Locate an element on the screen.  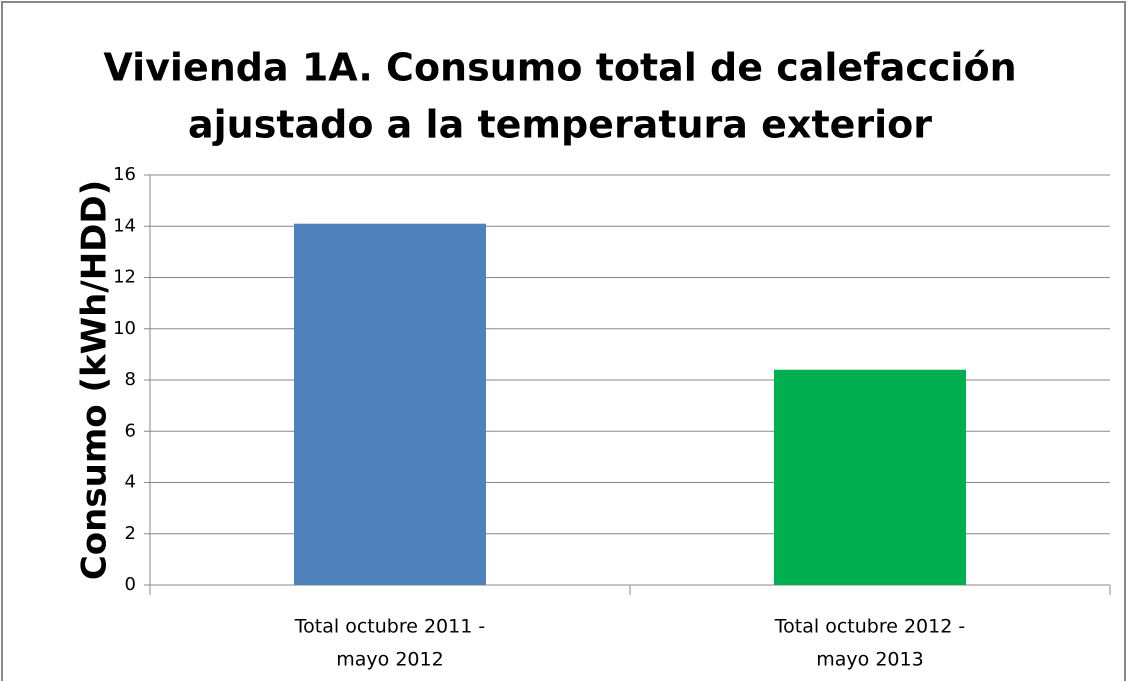
y-axis-label: Consumo (kWh/HDD) is located at coordinates (95, 380).